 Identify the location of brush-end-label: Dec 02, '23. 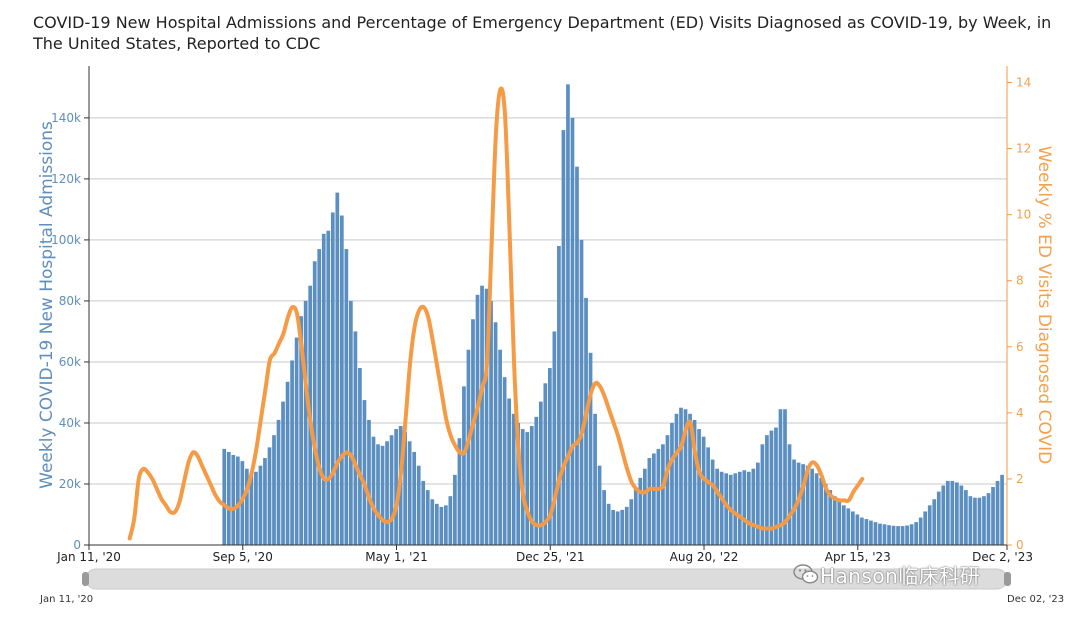
(1036, 599).